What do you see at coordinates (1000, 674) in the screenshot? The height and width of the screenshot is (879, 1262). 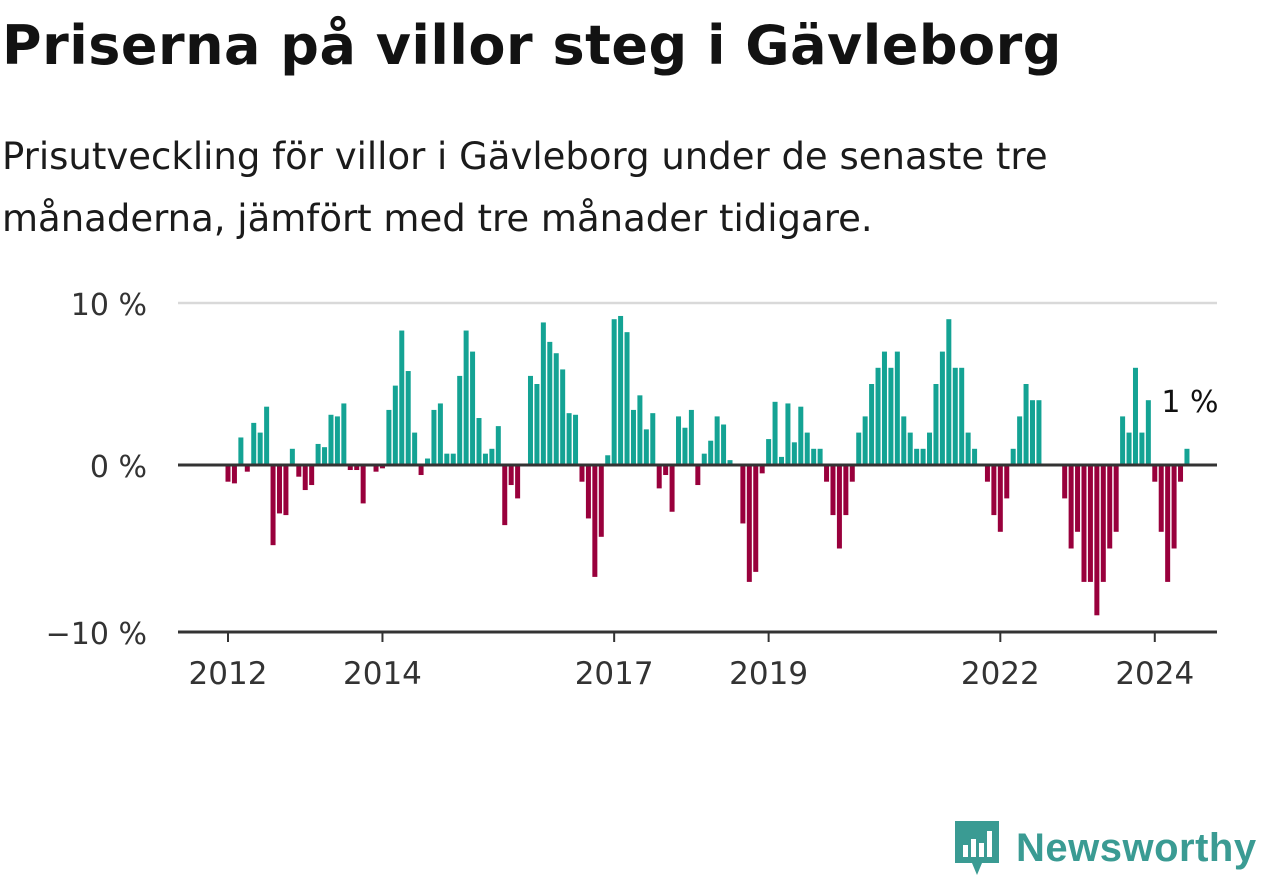 I see `x-tick-label: 2022` at bounding box center [1000, 674].